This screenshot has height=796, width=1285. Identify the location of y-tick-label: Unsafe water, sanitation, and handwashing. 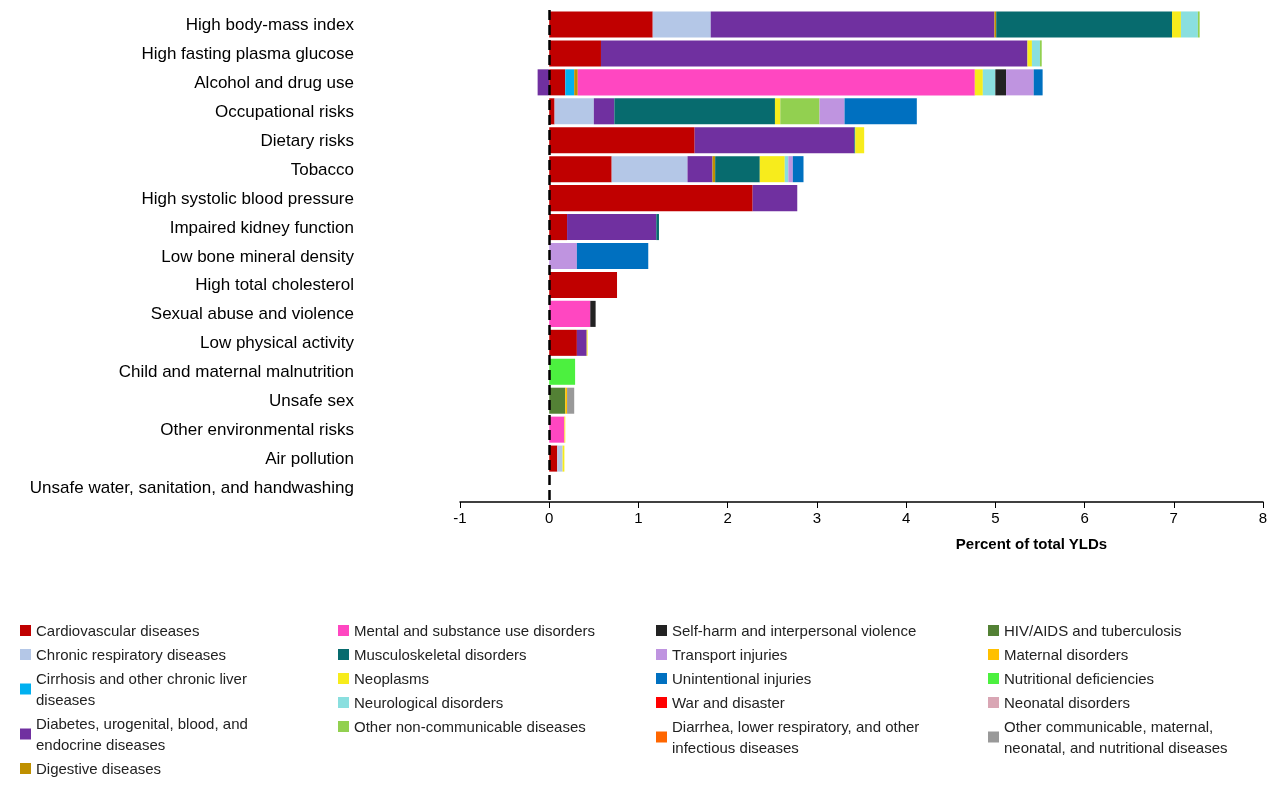
(191, 488).